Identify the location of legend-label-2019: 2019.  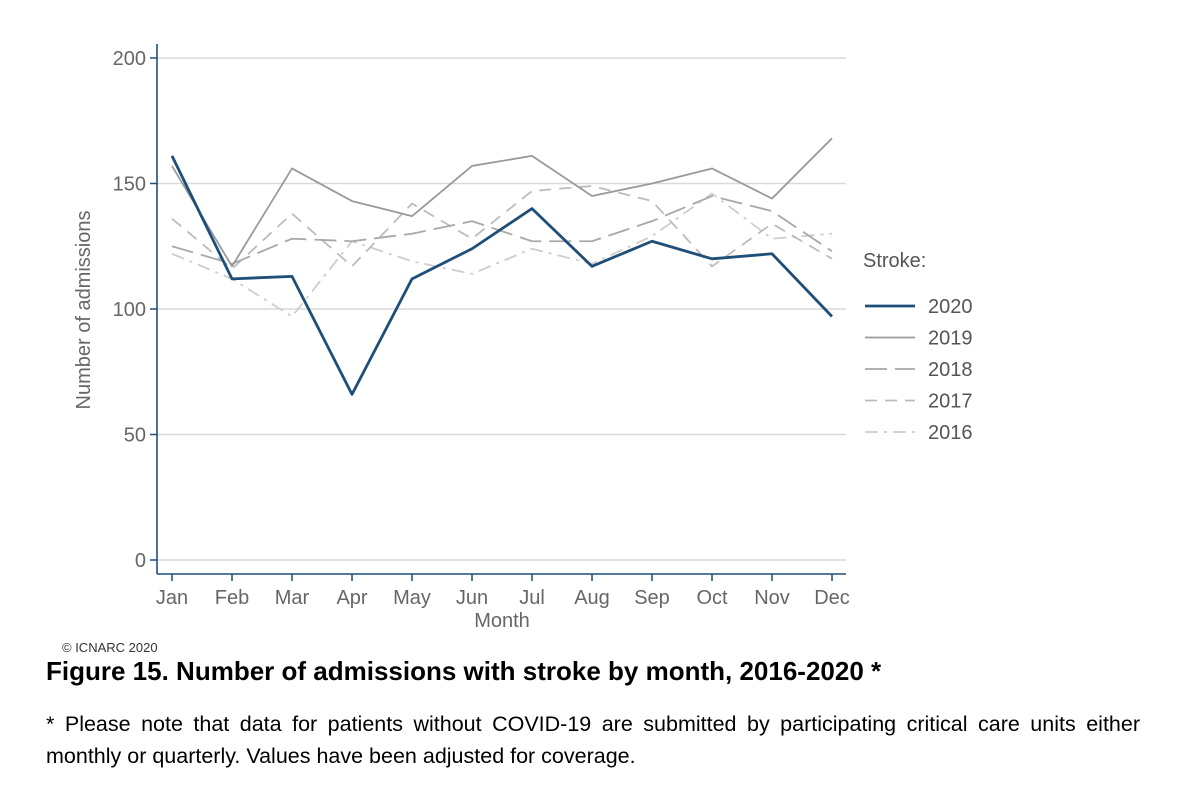
(950, 339).